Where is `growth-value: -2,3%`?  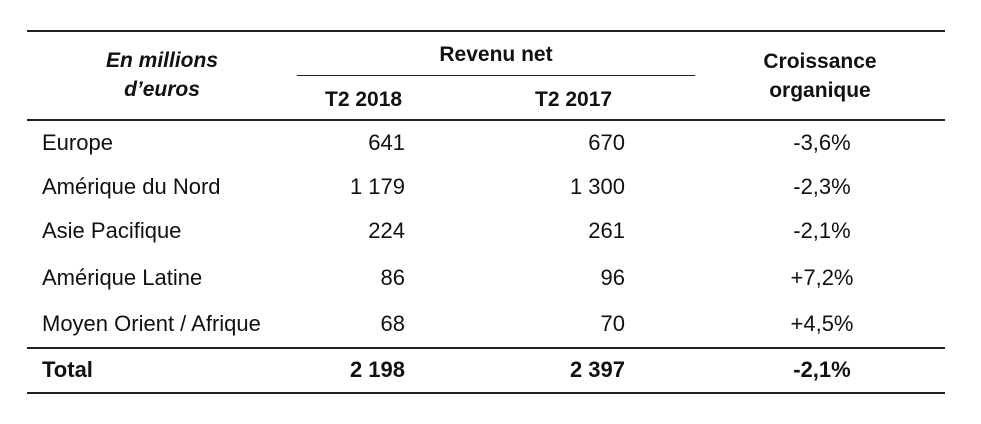
growth-value: -2,3% is located at coordinates (822, 186).